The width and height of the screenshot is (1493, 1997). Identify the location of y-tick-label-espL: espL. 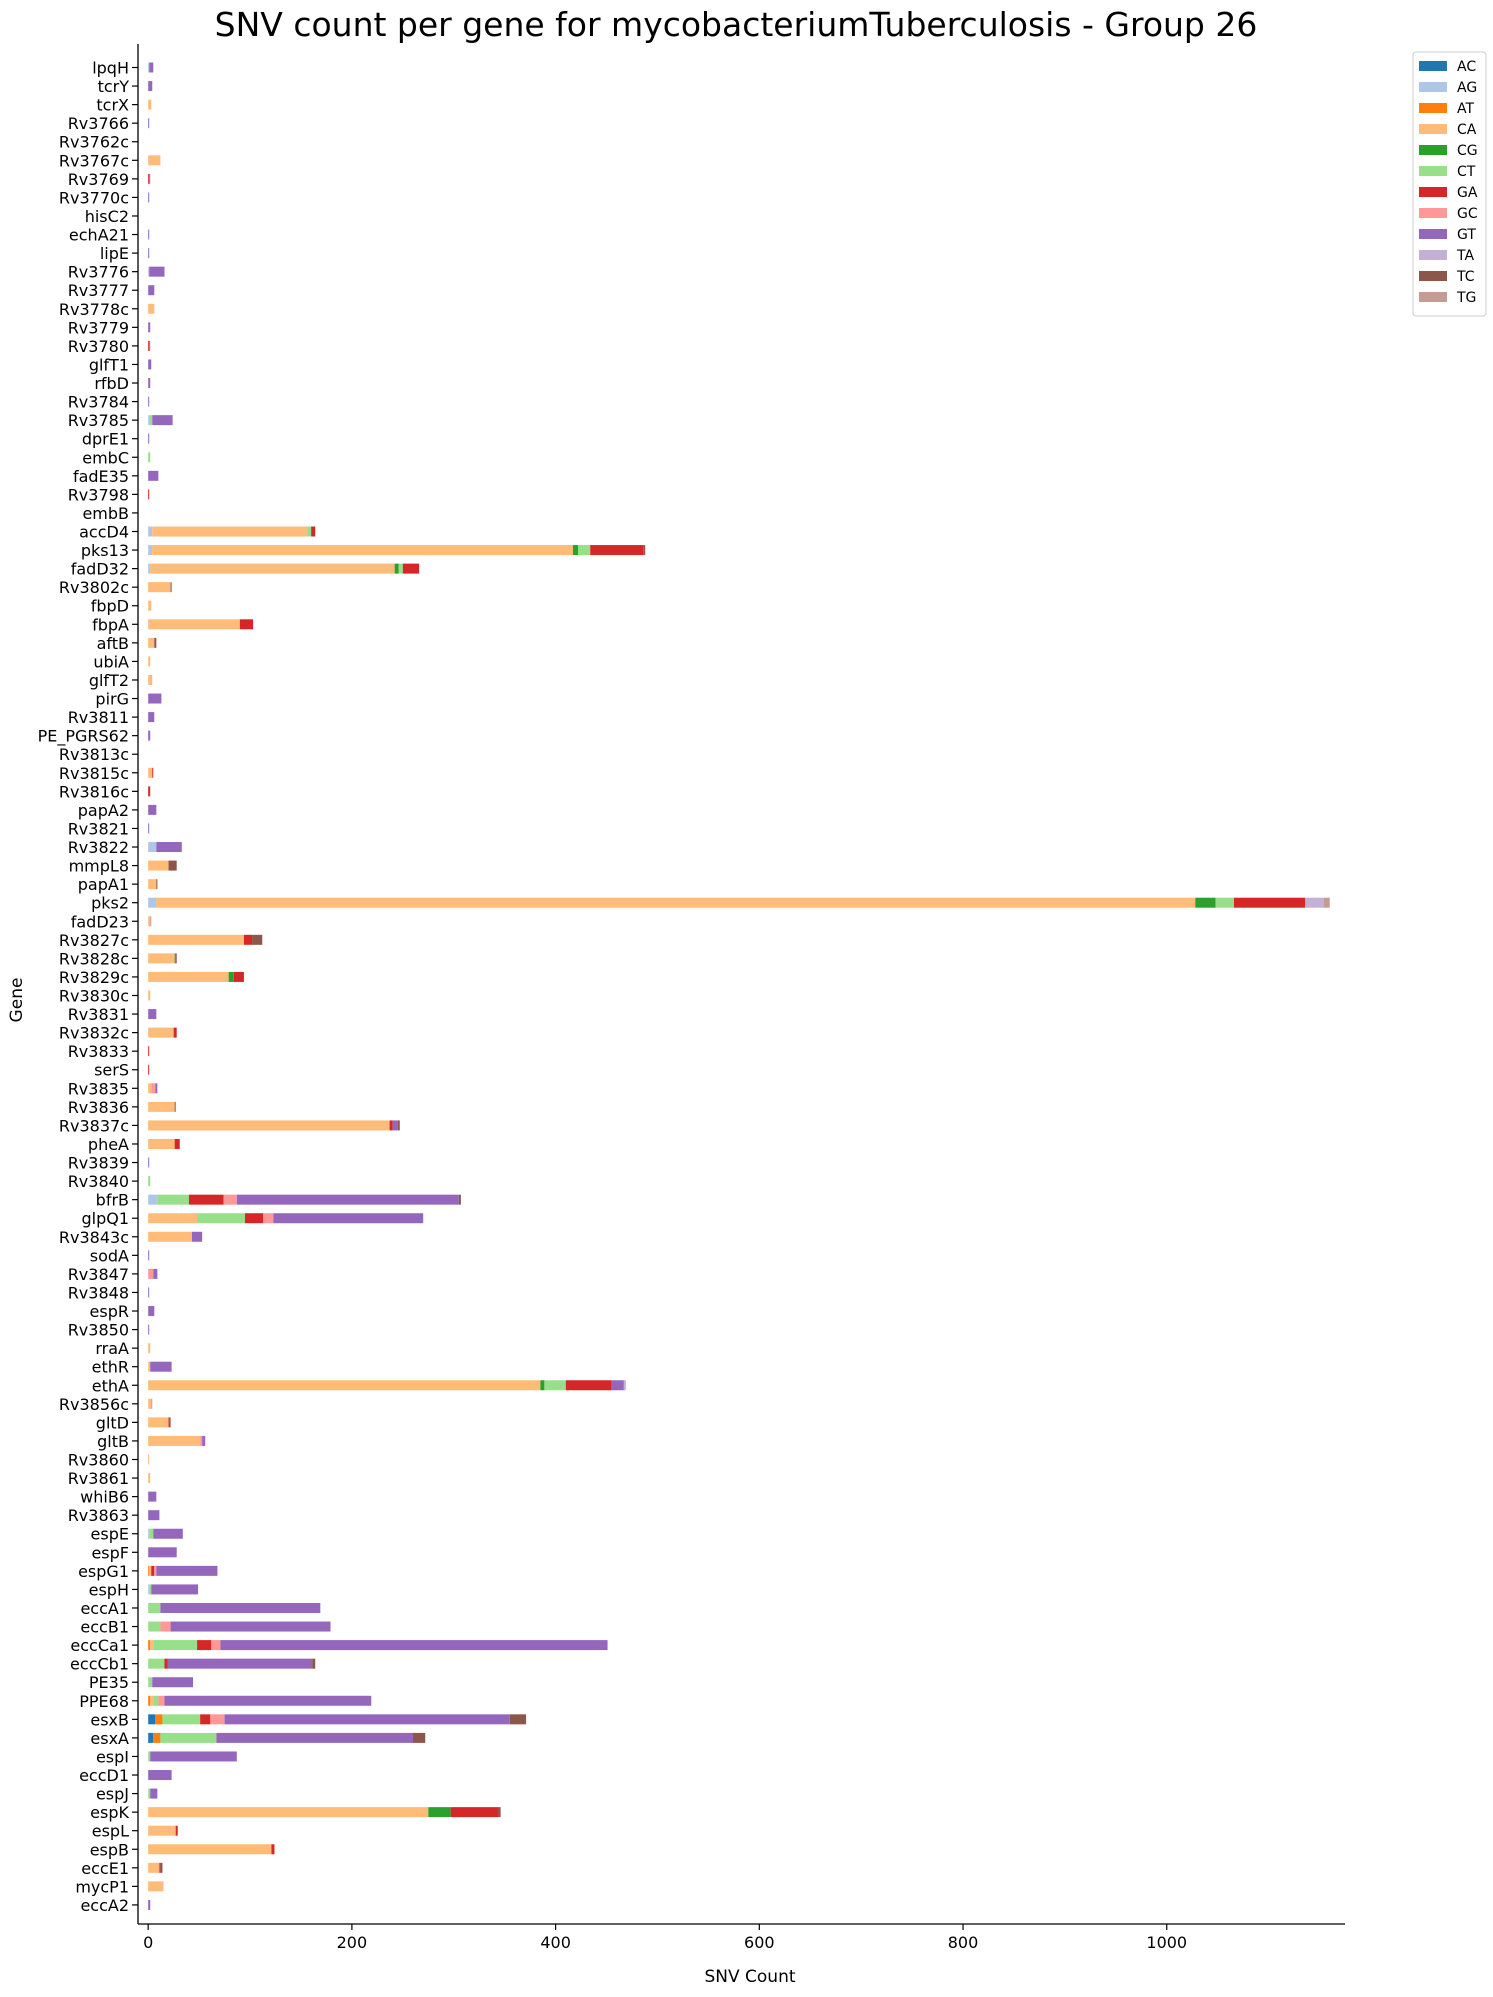
(110, 1831).